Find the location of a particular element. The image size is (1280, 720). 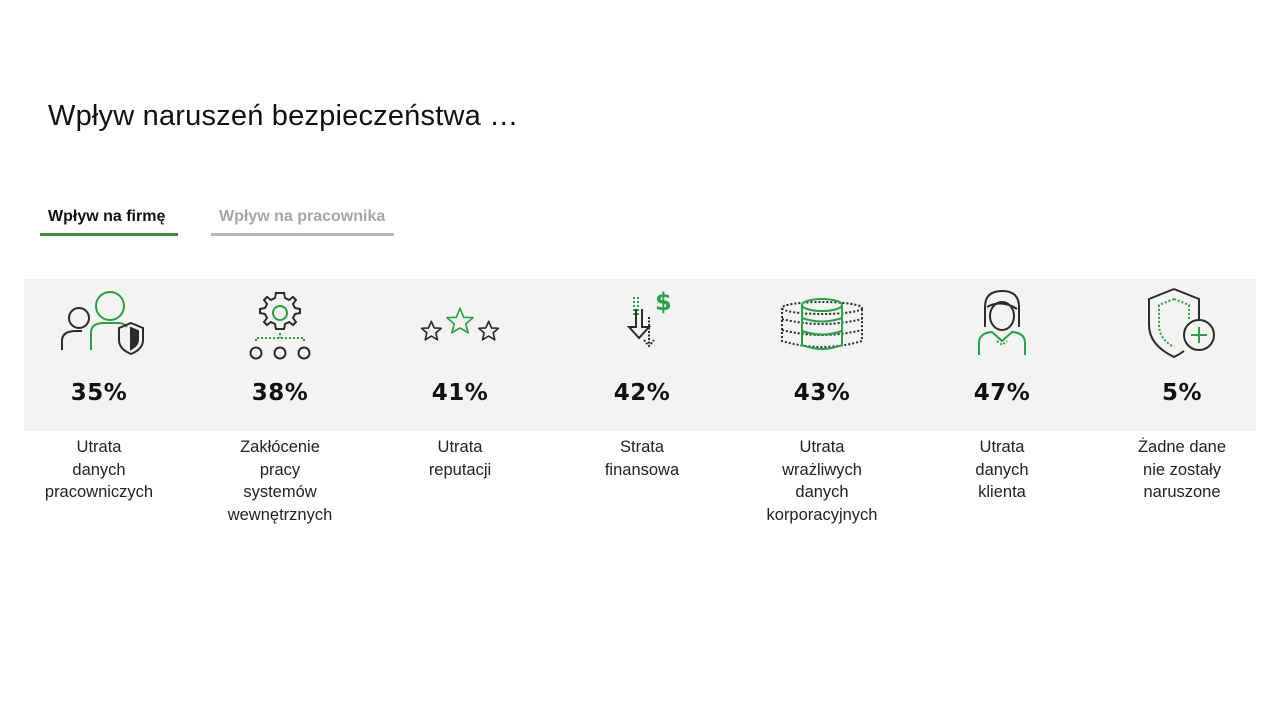

stat-label: Utrata wrażliwych danych korporacyjnych is located at coordinates (822, 481).